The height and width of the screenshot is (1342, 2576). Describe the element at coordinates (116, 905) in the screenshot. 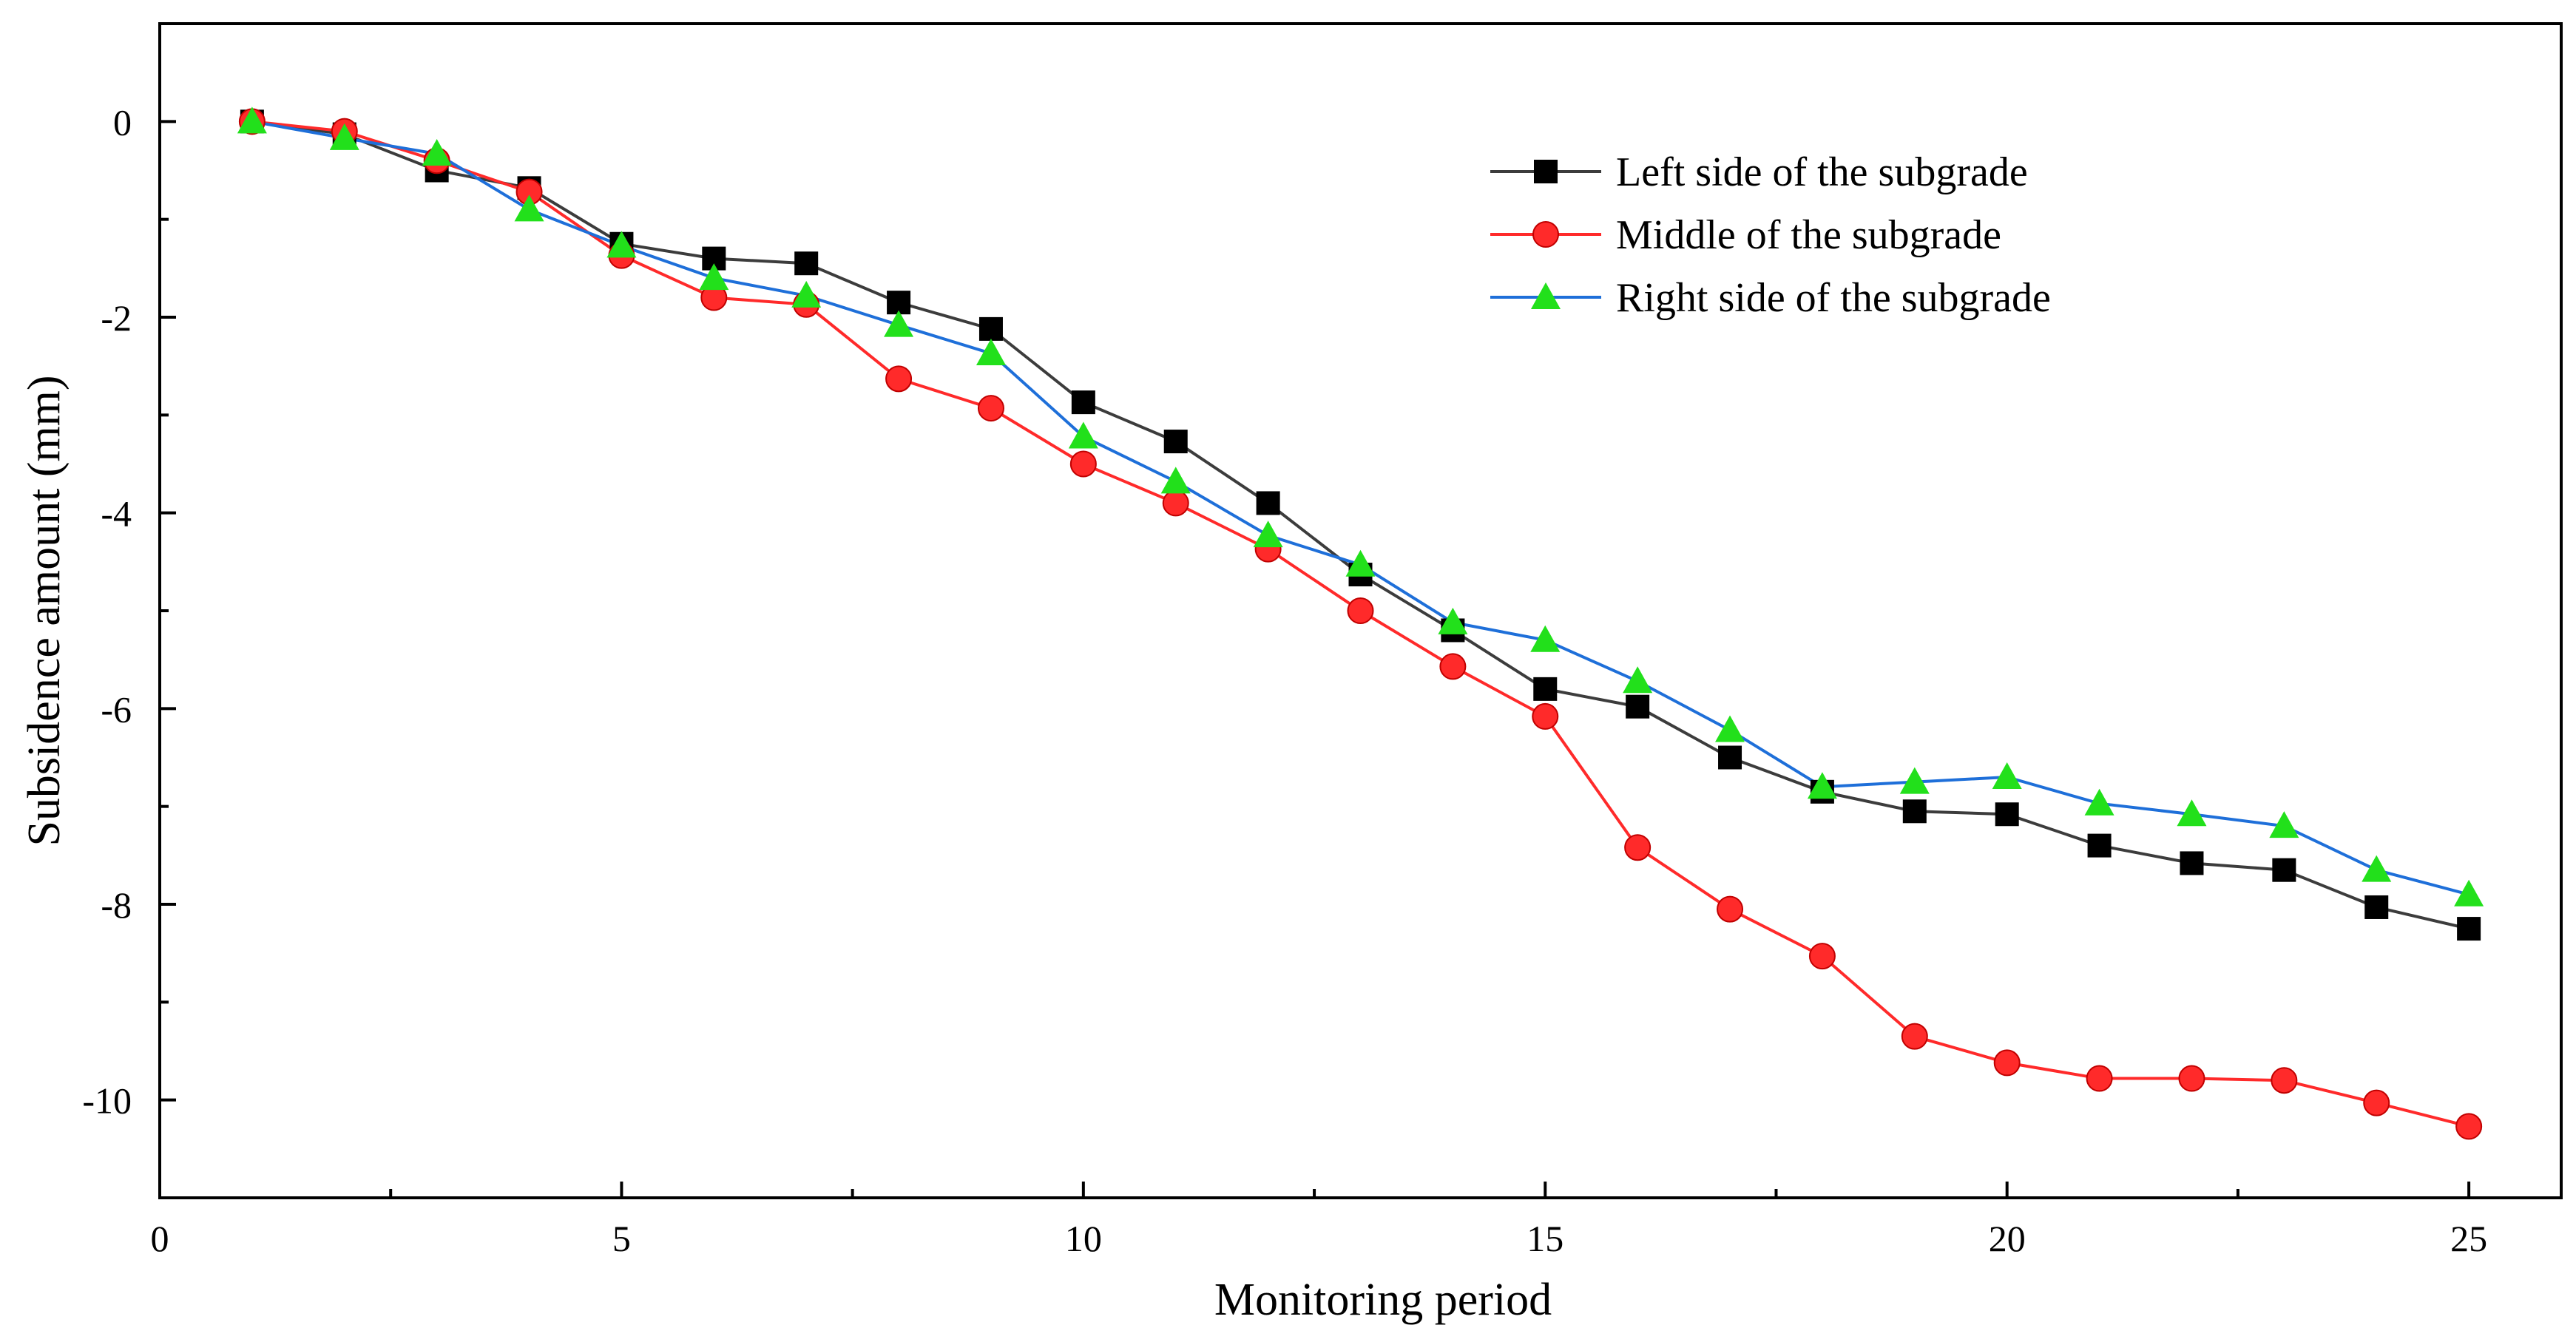

I see `y-tick-label--8: -8` at that location.